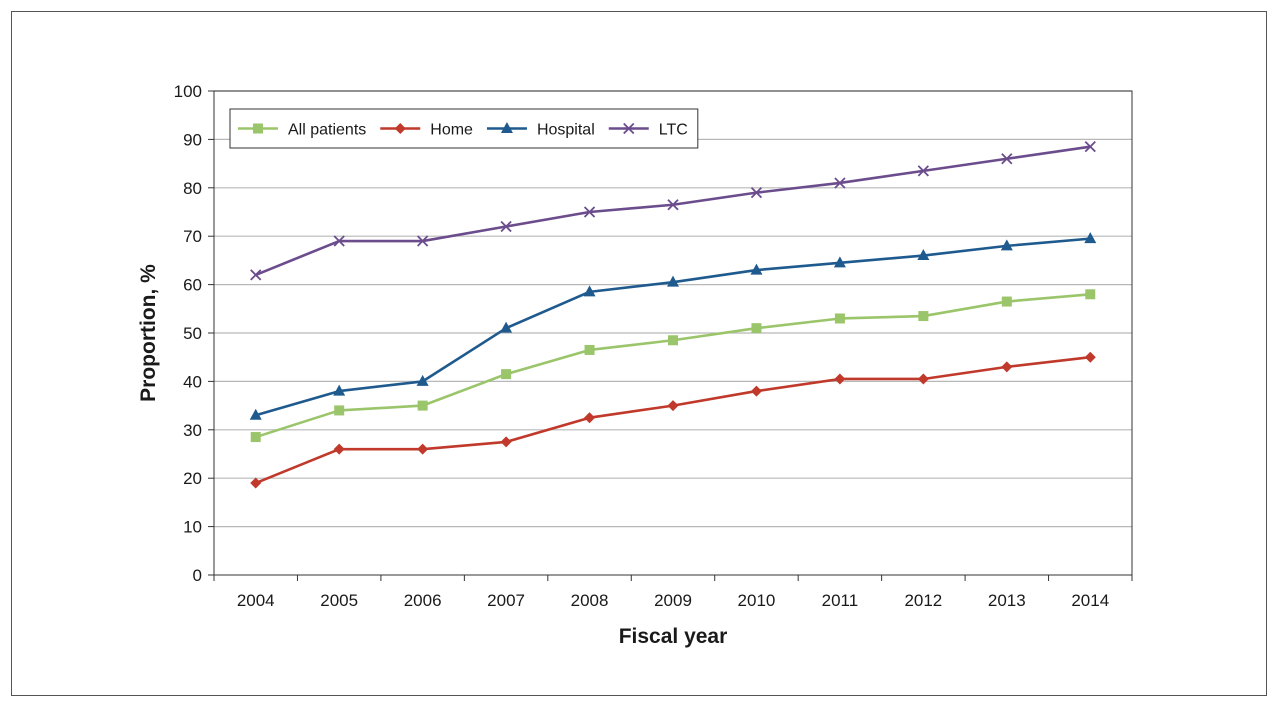  I want to click on x-tick-label: 2005, so click(339, 600).